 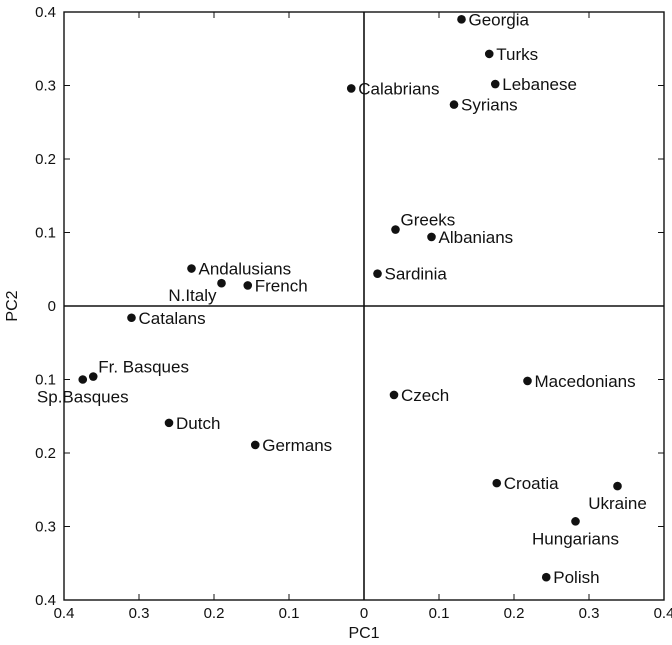 I want to click on point-albanians, so click(x=431, y=237).